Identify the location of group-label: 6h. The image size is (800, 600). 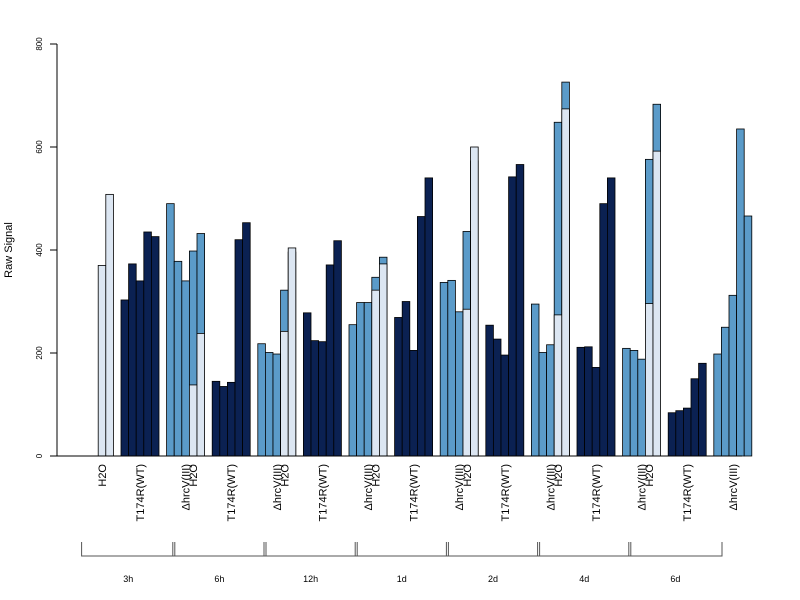
(219, 579).